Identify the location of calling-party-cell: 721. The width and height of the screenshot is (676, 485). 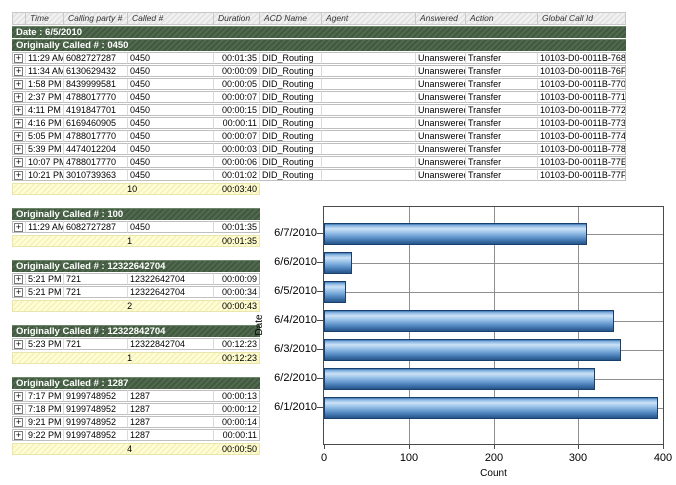
(96, 279).